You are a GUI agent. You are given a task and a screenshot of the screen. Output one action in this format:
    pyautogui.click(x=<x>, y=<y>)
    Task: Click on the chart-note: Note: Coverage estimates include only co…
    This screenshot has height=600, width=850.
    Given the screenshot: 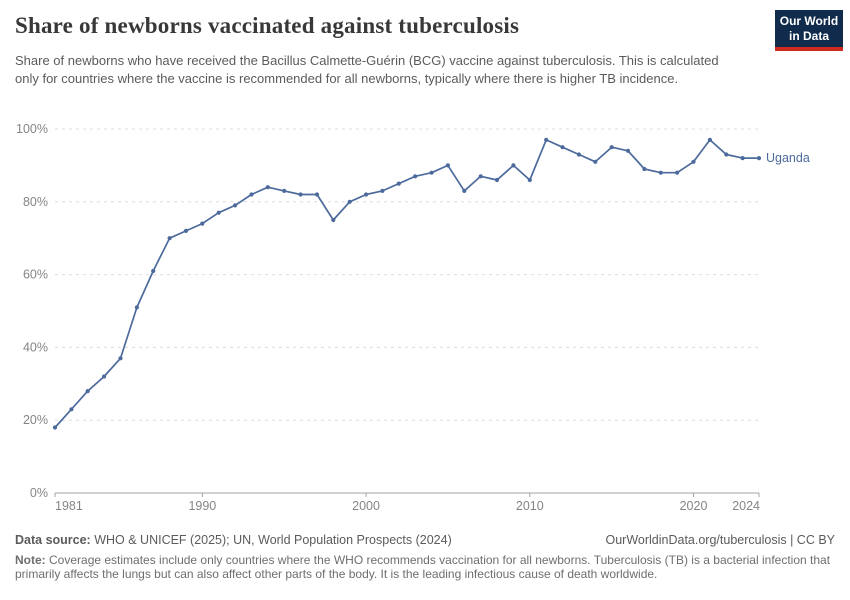 What is the action you would take?
    pyautogui.click(x=425, y=567)
    